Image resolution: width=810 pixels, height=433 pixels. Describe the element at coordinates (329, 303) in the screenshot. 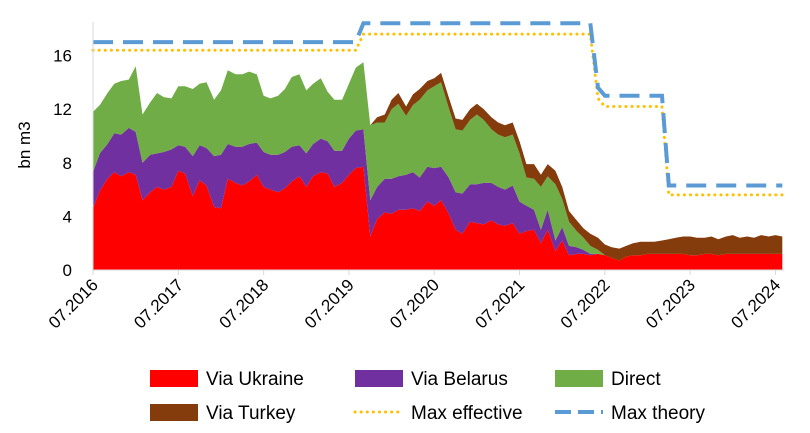

I see `x-tick-label: 07.2019` at that location.